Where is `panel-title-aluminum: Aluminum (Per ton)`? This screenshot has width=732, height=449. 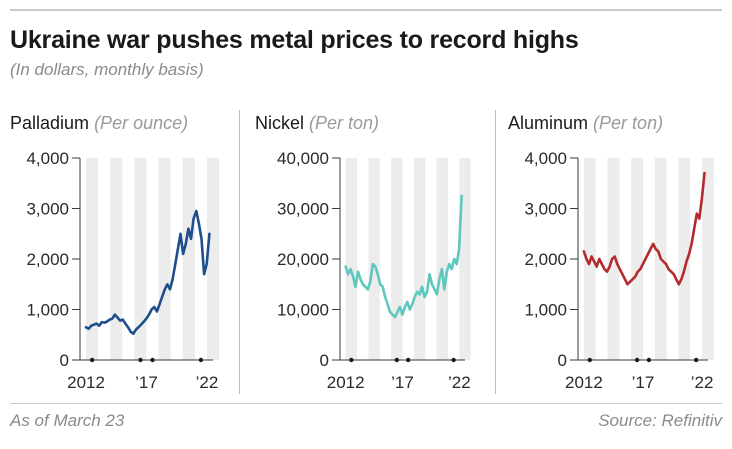 panel-title-aluminum: Aluminum (Per ton) is located at coordinates (585, 123).